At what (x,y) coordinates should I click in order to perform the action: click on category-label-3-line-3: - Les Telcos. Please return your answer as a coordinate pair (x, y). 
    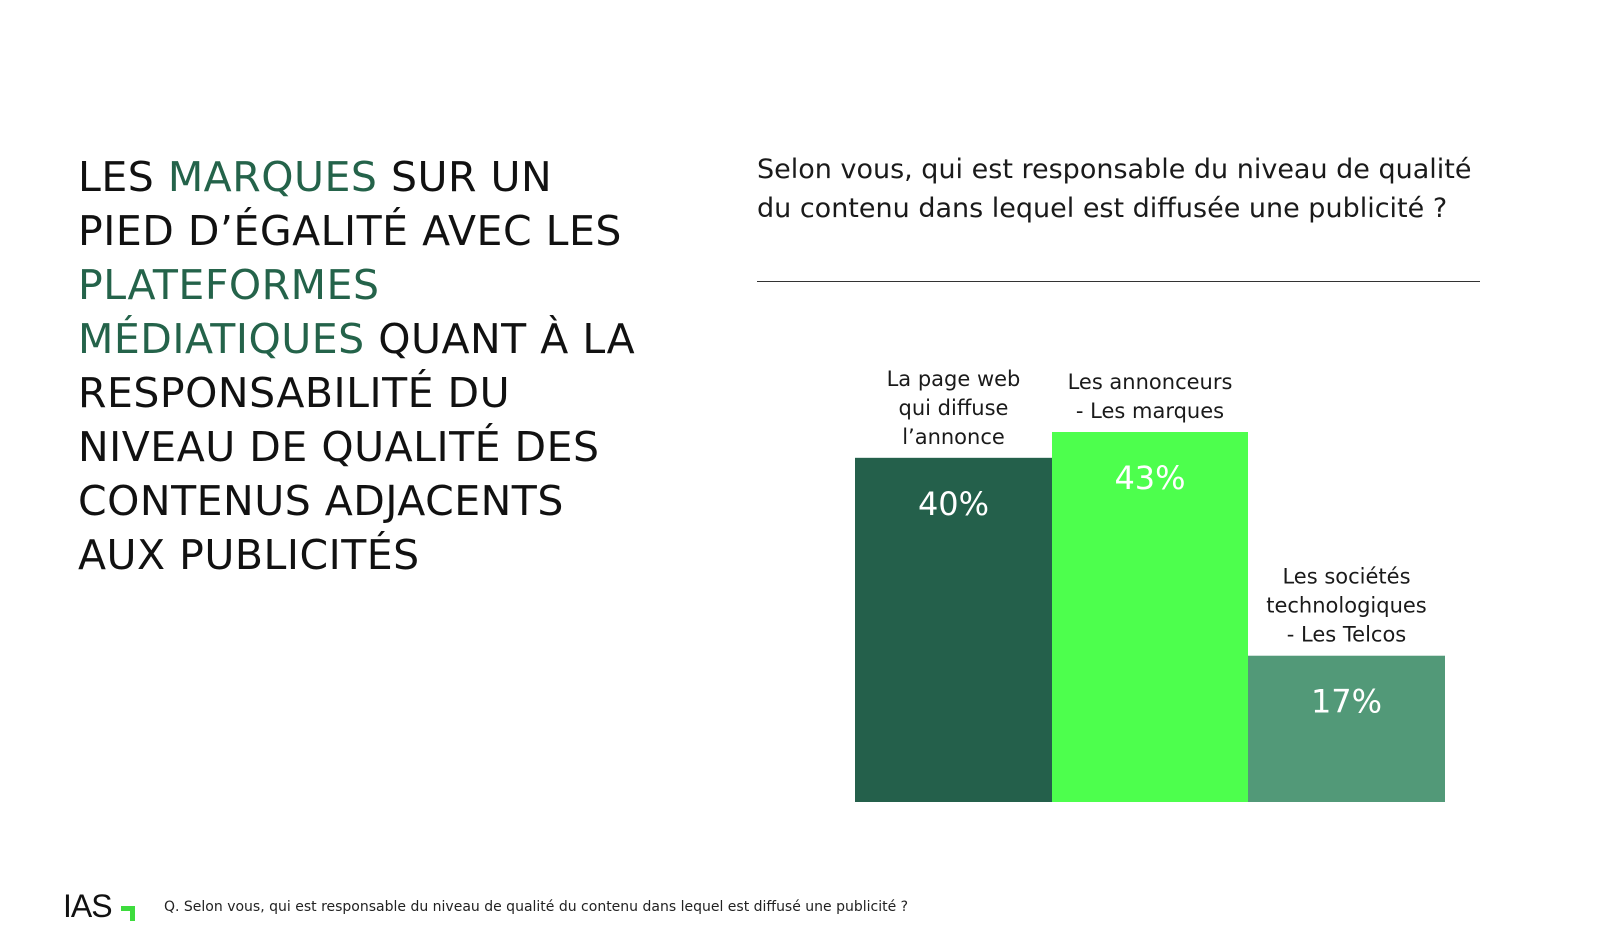
    Looking at the image, I should click on (1346, 635).